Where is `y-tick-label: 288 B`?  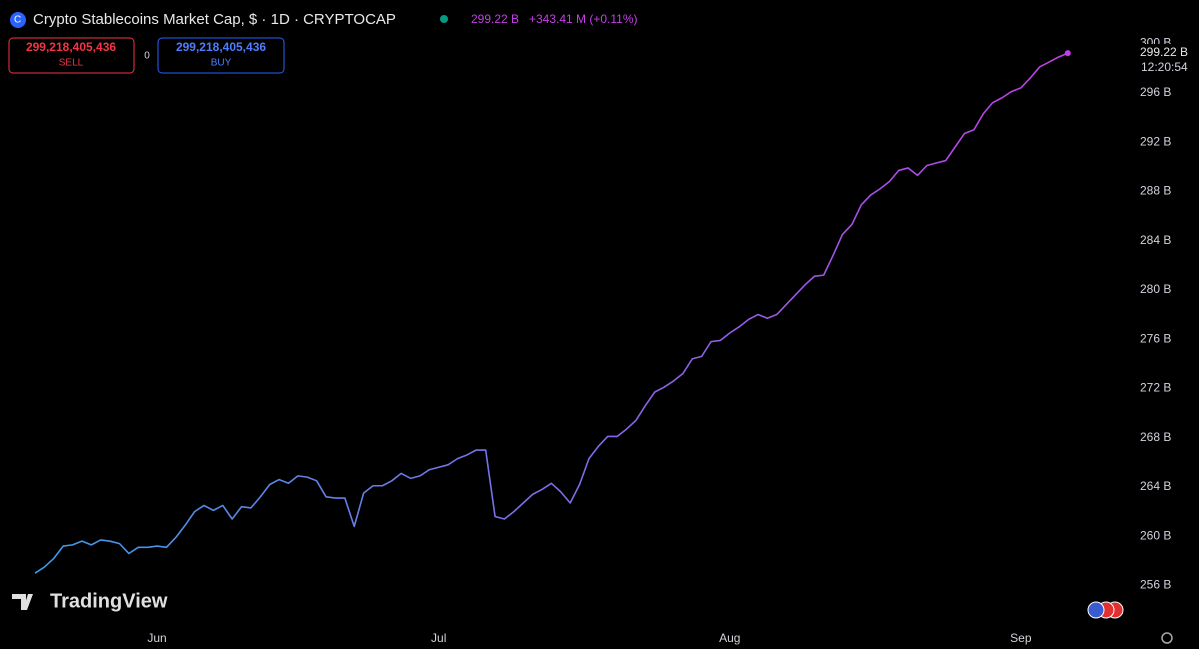
y-tick-label: 288 B is located at coordinates (1155, 191).